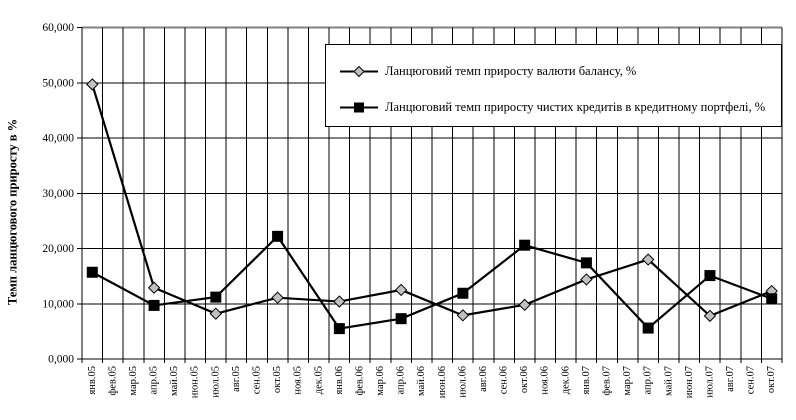 The height and width of the screenshot is (420, 796). I want to click on x-tick-label: июл.05, so click(215, 382).